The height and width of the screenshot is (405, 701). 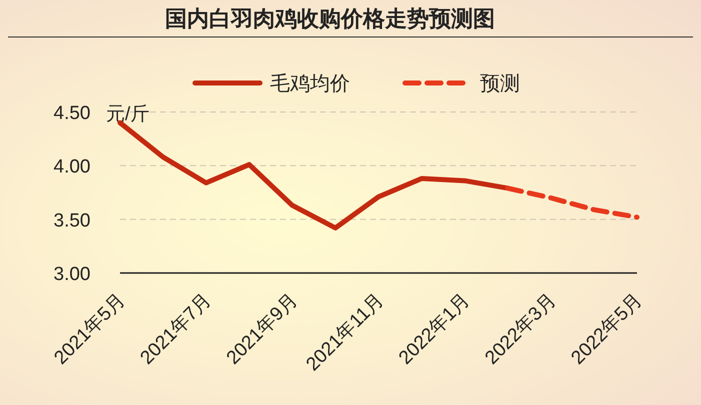 I want to click on legend-label: 预测, so click(x=500, y=84).